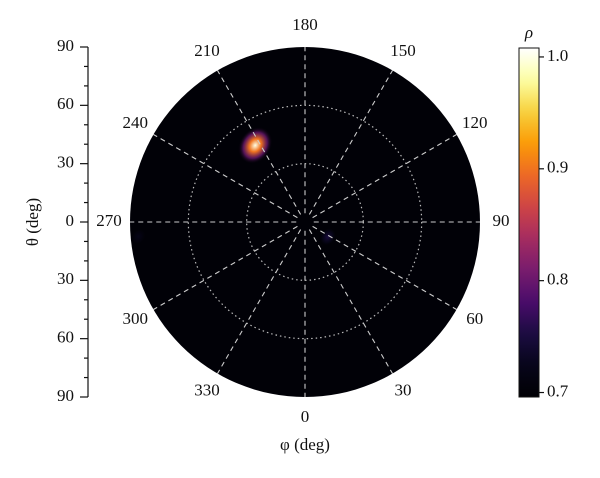  Describe the element at coordinates (557, 167) in the screenshot. I see `colorbar-tick-label: 0.9` at that location.